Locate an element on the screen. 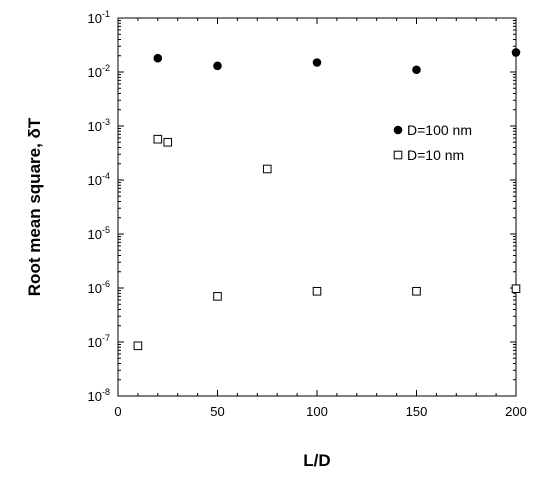  x-tick-label: 150 is located at coordinates (417, 411).